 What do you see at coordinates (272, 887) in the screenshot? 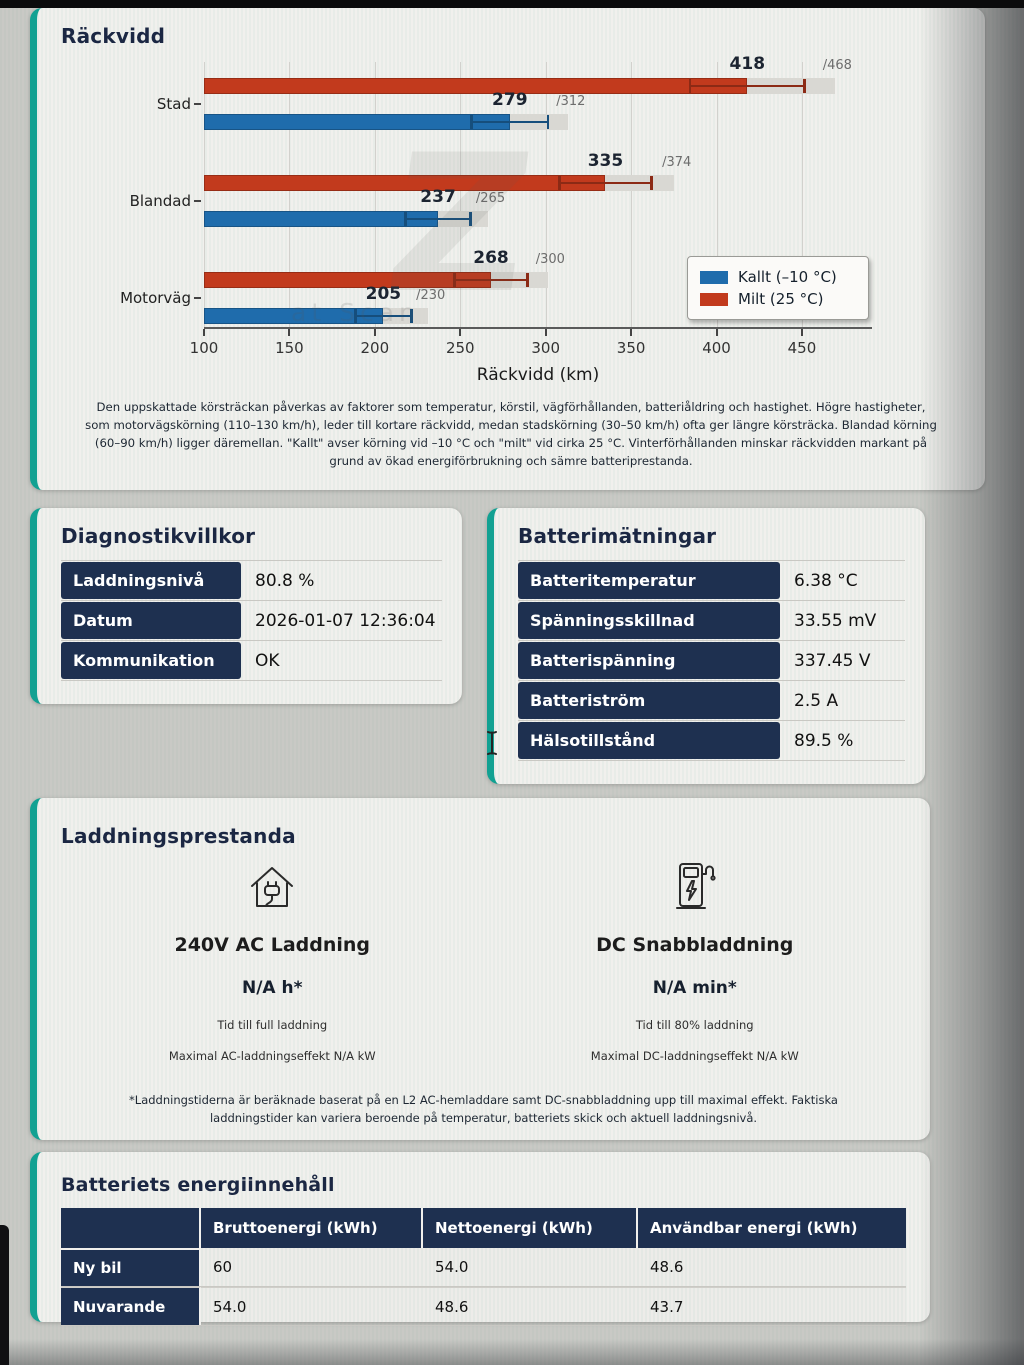
I see `home-charging-icon` at bounding box center [272, 887].